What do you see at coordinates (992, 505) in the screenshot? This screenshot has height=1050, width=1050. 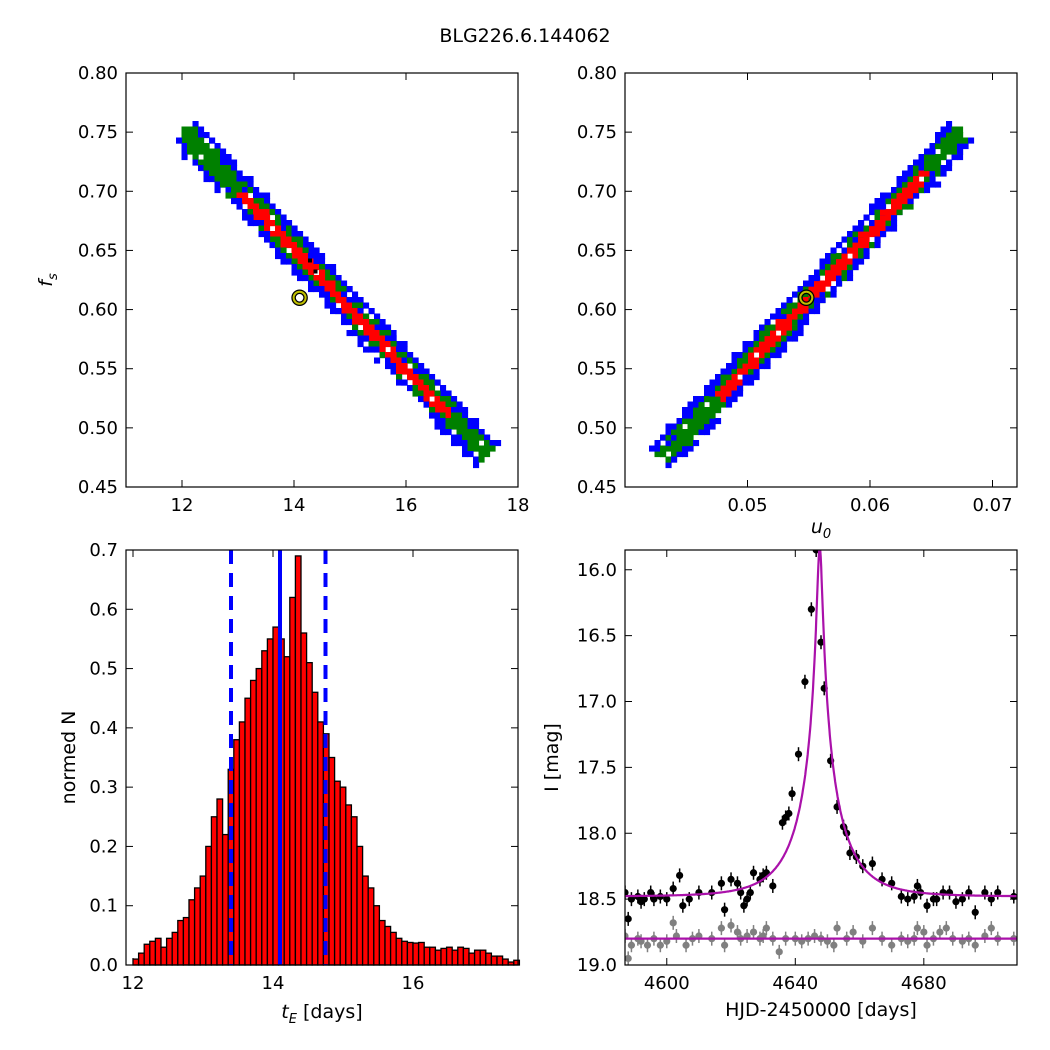 I see `x-tick-label: 0.07` at bounding box center [992, 505].